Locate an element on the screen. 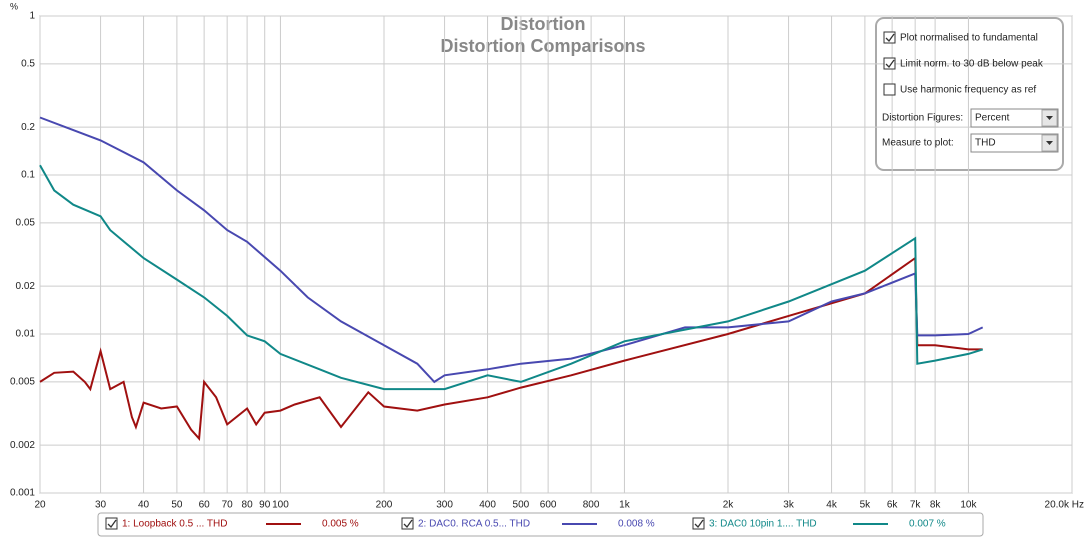  x-tick-label: 5k is located at coordinates (866, 505).